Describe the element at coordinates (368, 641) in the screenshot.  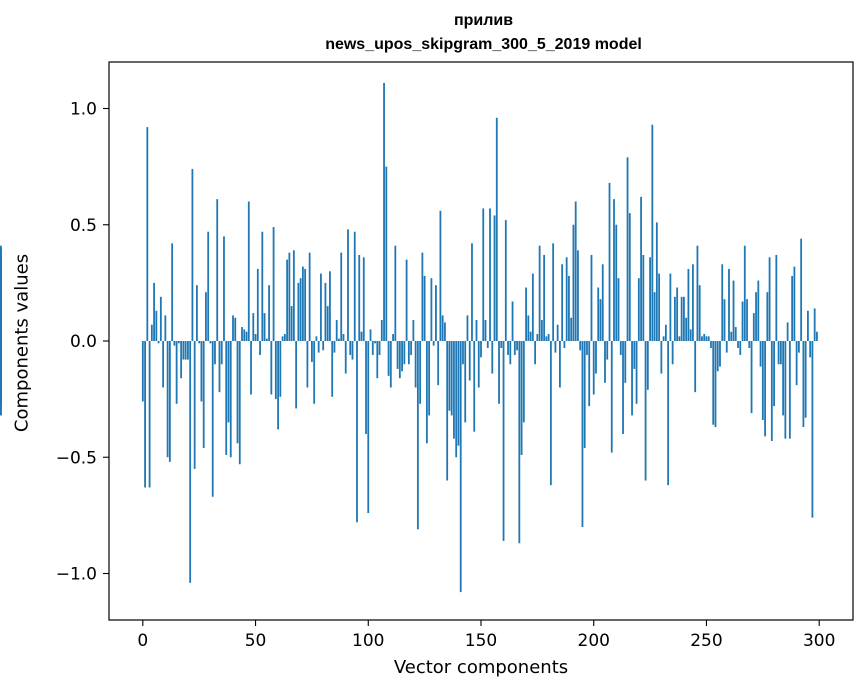
I see `x-tick-label: 100` at that location.